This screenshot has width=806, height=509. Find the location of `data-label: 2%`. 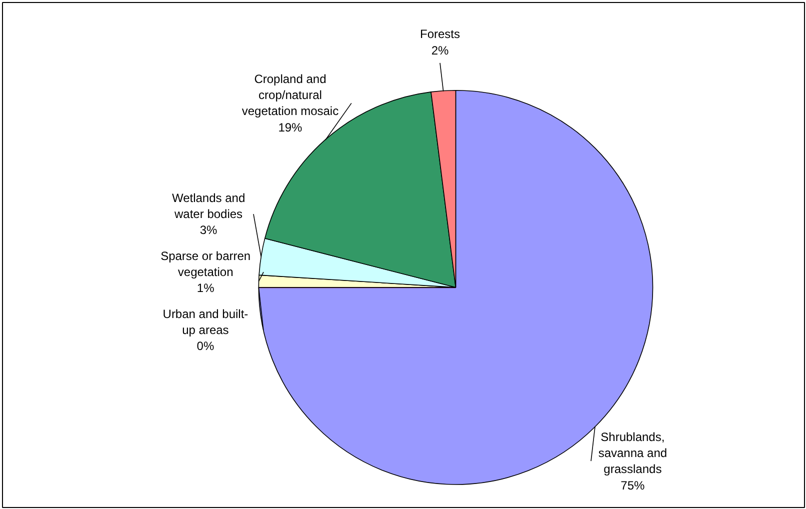

data-label: 2% is located at coordinates (440, 50).